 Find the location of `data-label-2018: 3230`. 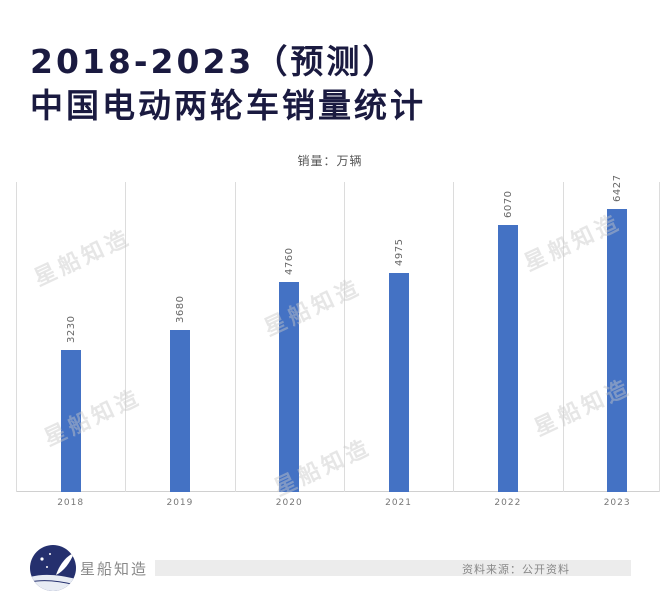

data-label-2018: 3230 is located at coordinates (71, 329).